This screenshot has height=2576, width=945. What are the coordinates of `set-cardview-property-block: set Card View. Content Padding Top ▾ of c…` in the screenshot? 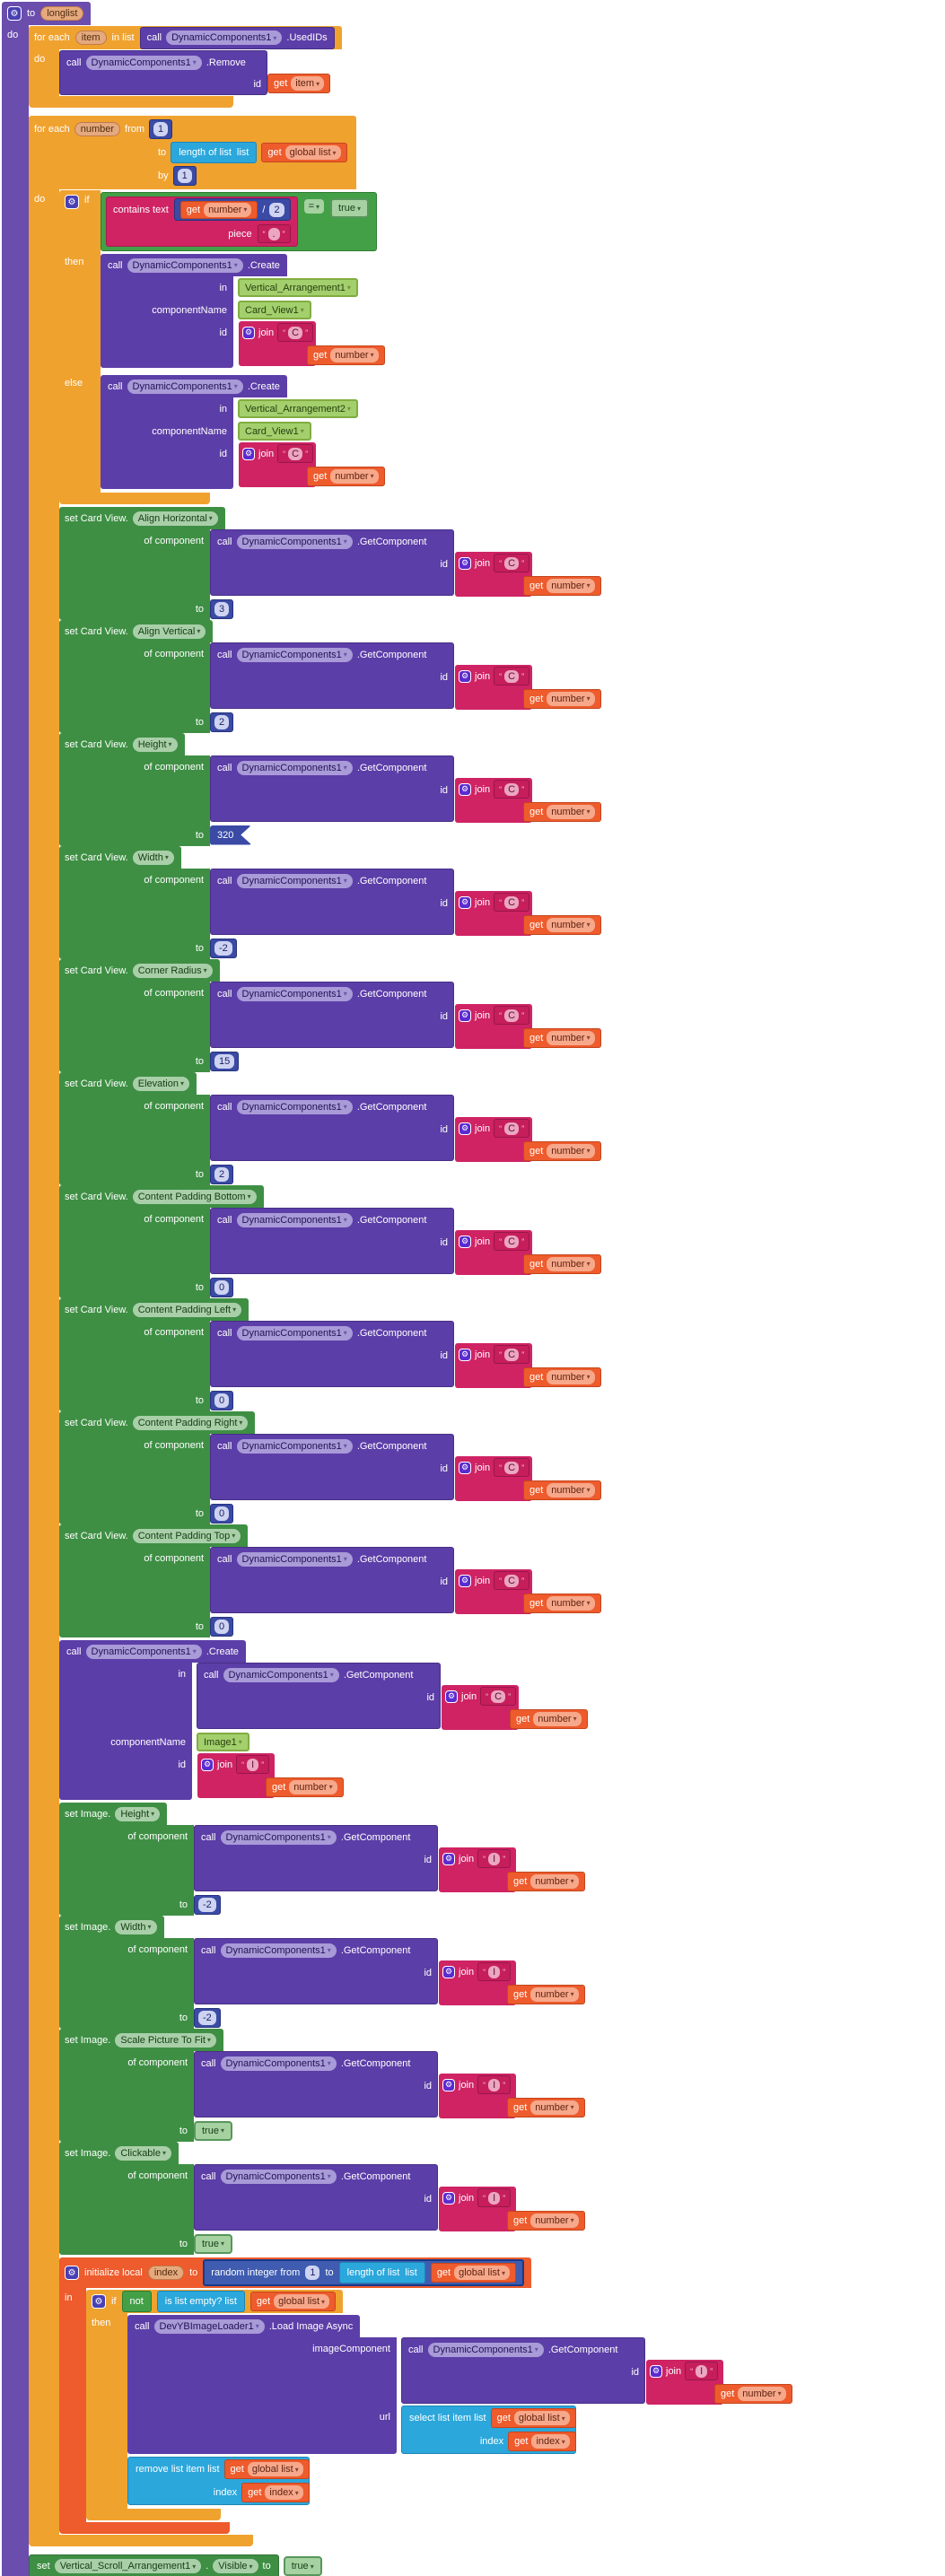 It's located at (330, 1581).